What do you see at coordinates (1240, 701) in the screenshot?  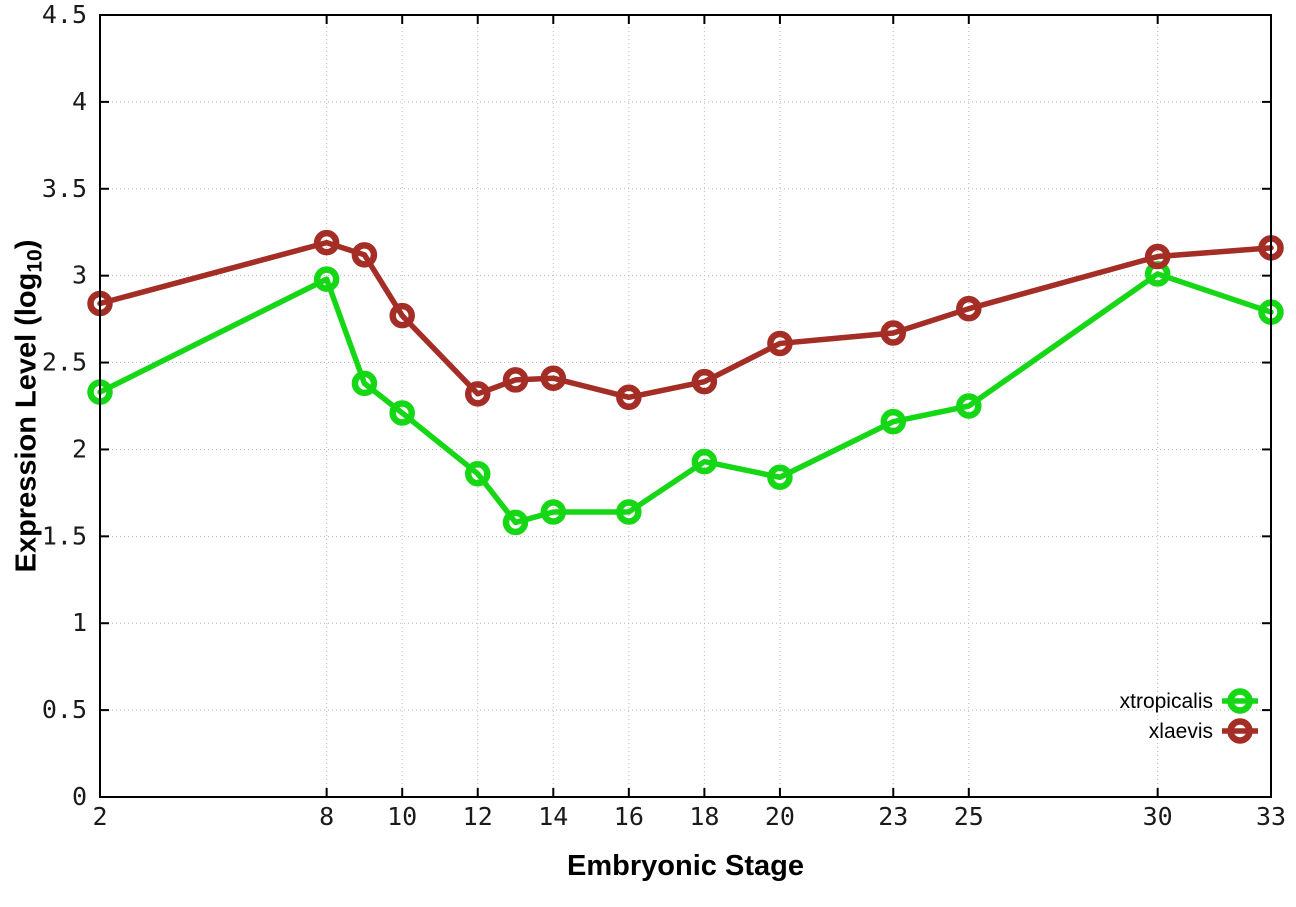 I see `legend-marker-xtropicalis` at bounding box center [1240, 701].